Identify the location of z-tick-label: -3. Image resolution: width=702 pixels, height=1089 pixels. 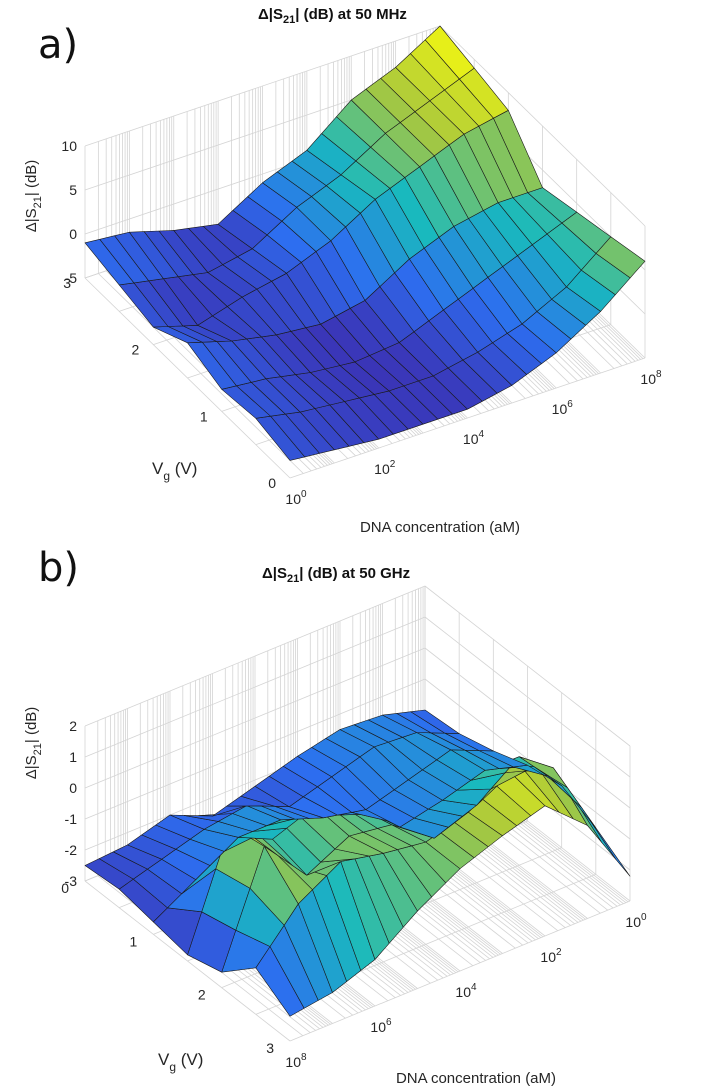
(71, 881).